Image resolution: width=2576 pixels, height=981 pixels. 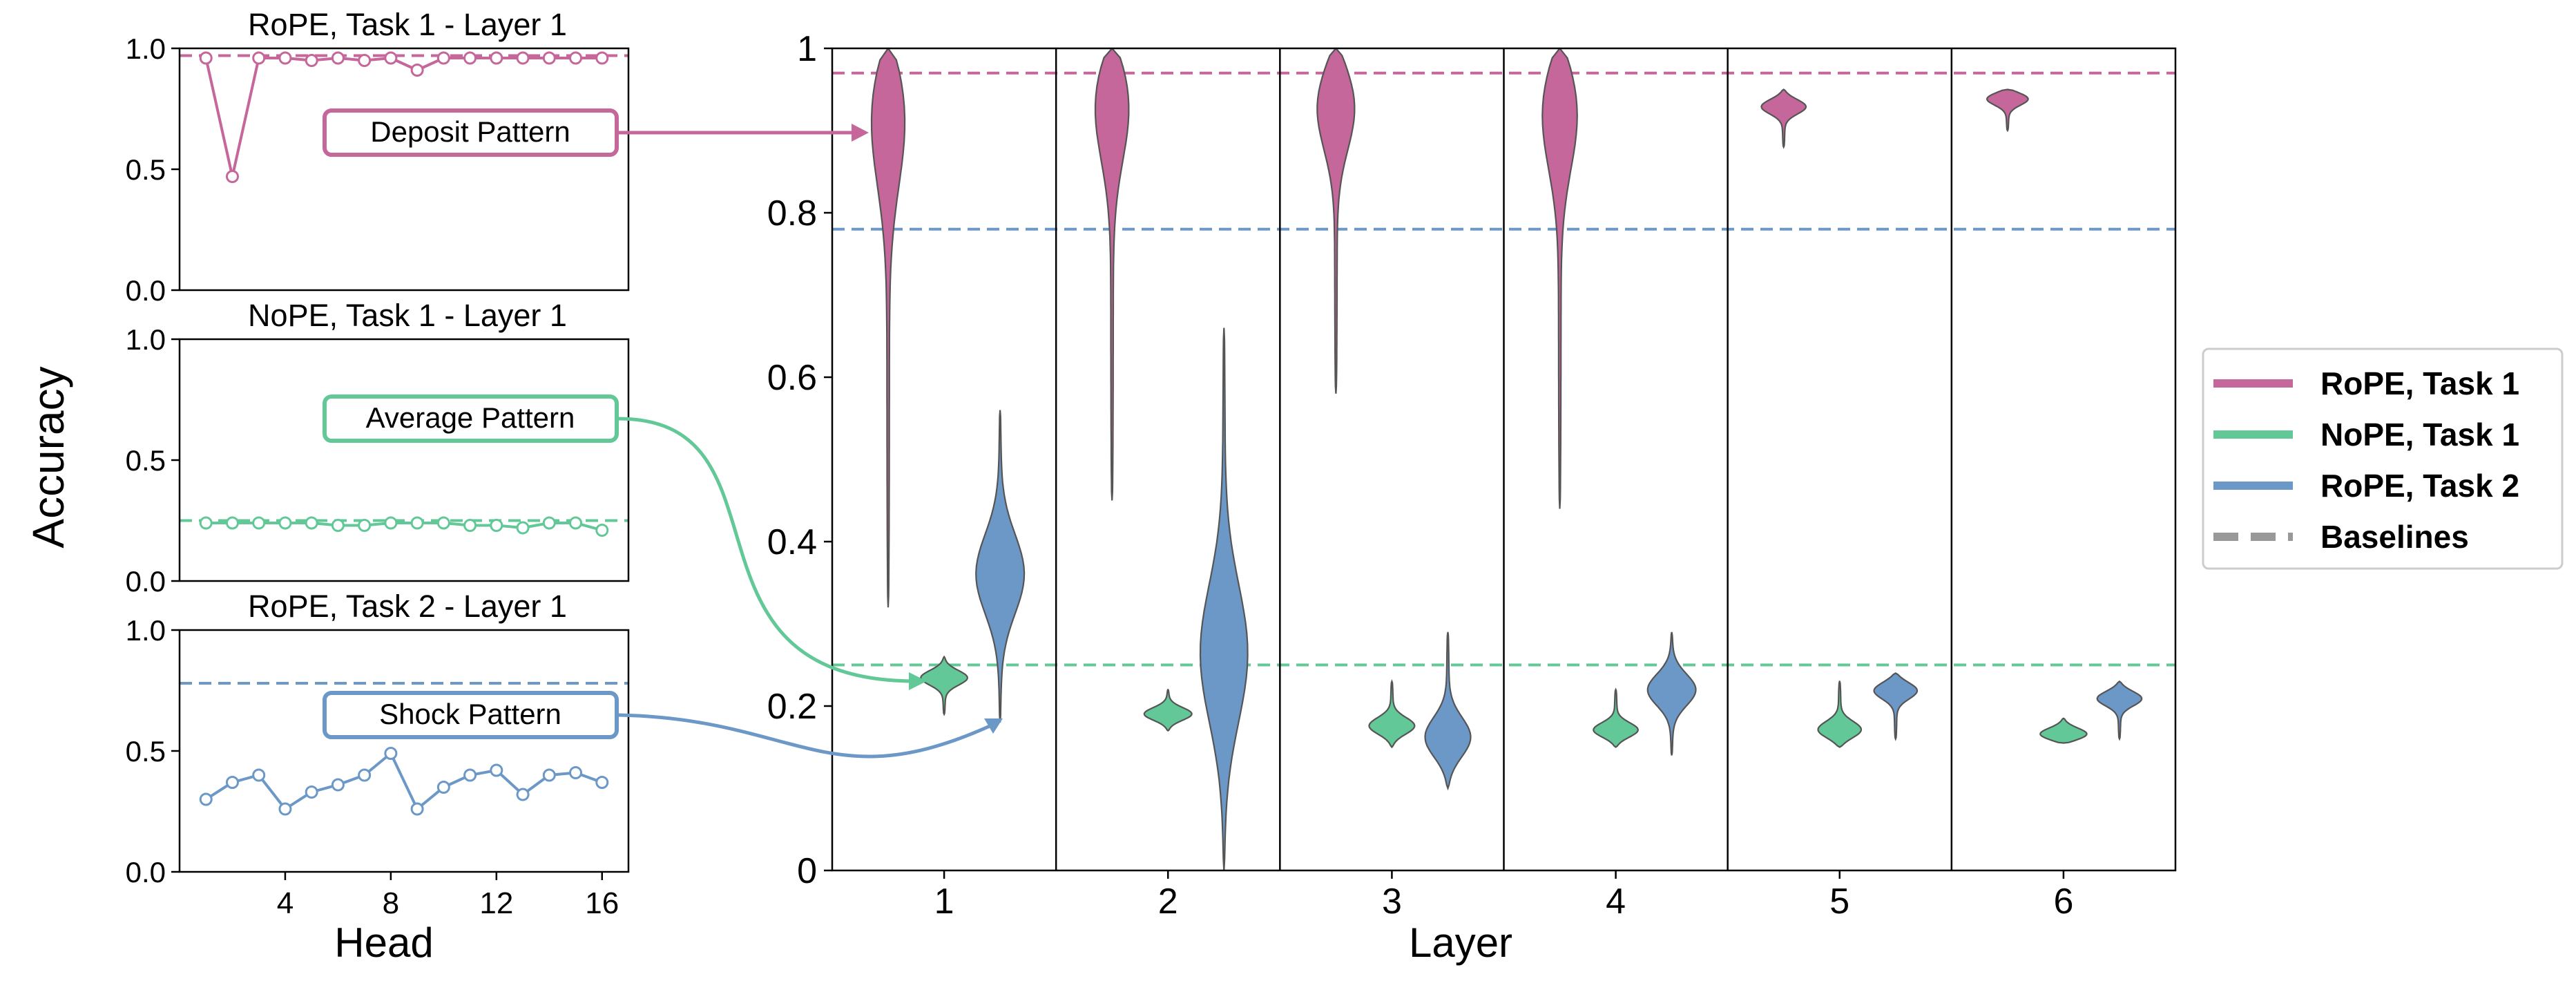 What do you see at coordinates (1392, 902) in the screenshot?
I see `xtick-label: 3` at bounding box center [1392, 902].